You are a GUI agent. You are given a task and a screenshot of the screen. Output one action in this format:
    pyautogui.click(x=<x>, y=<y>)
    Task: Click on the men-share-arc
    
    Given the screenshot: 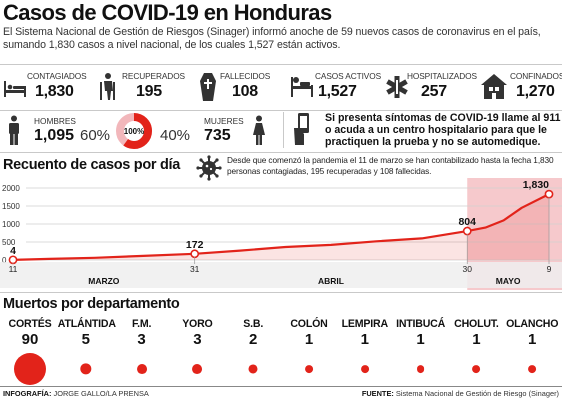 What is the action you would take?
    pyautogui.click(x=134, y=131)
    